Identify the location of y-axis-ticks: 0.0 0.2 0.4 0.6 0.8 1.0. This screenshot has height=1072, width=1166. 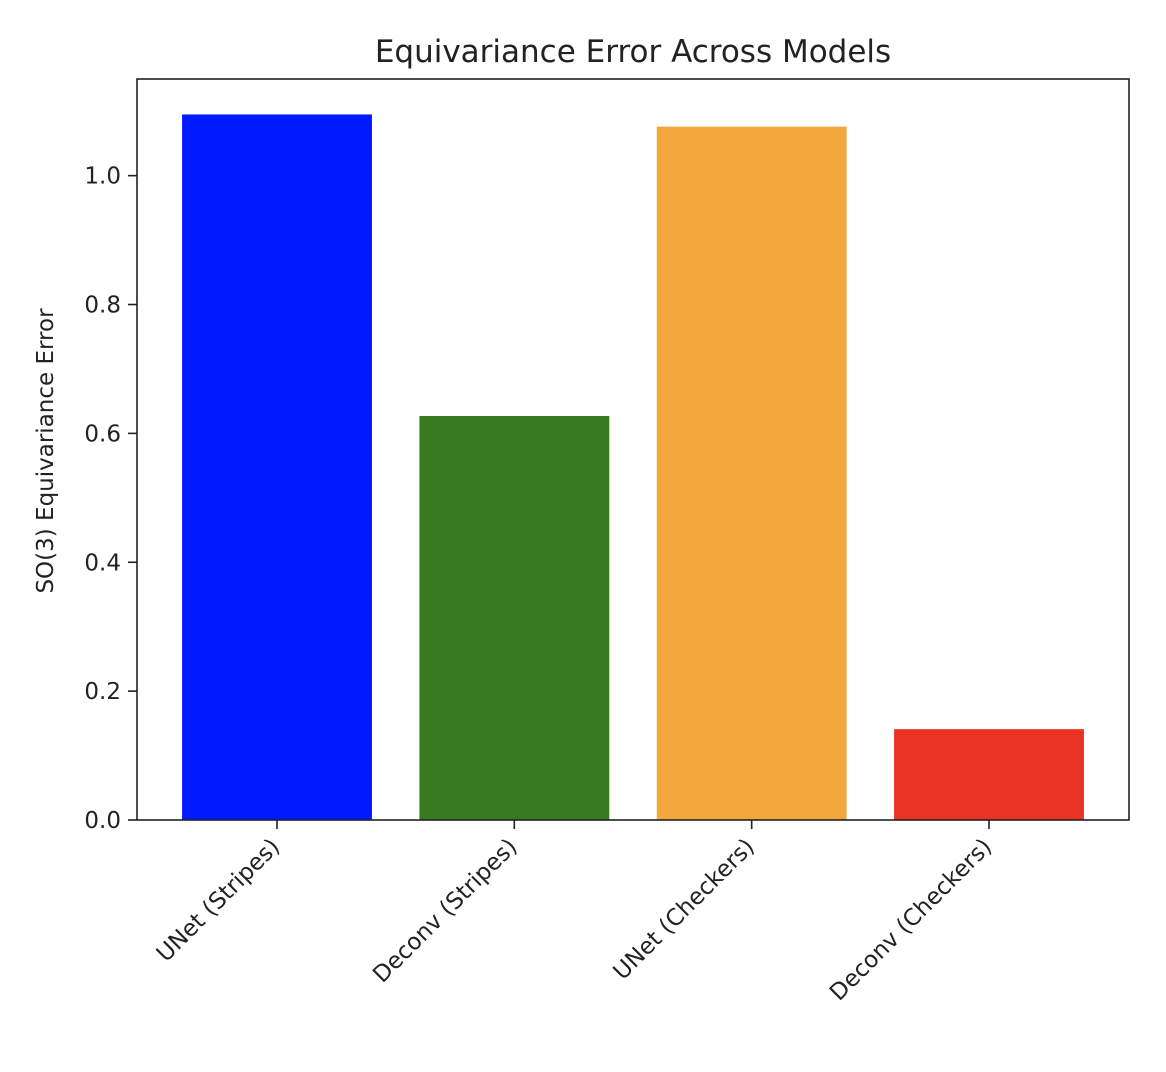
(110, 499).